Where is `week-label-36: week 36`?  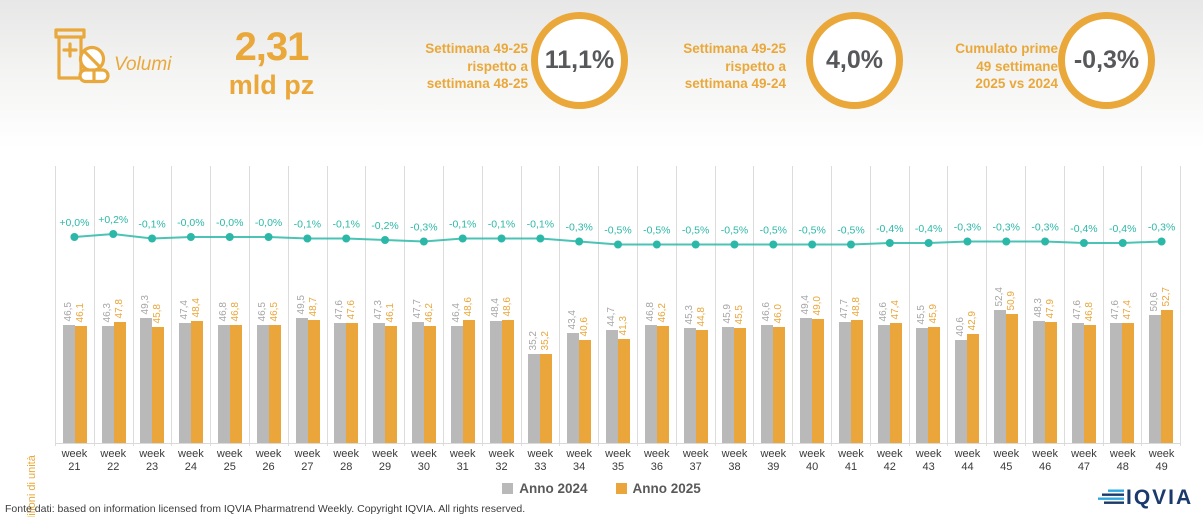
week-label-36: week 36 is located at coordinates (656, 460).